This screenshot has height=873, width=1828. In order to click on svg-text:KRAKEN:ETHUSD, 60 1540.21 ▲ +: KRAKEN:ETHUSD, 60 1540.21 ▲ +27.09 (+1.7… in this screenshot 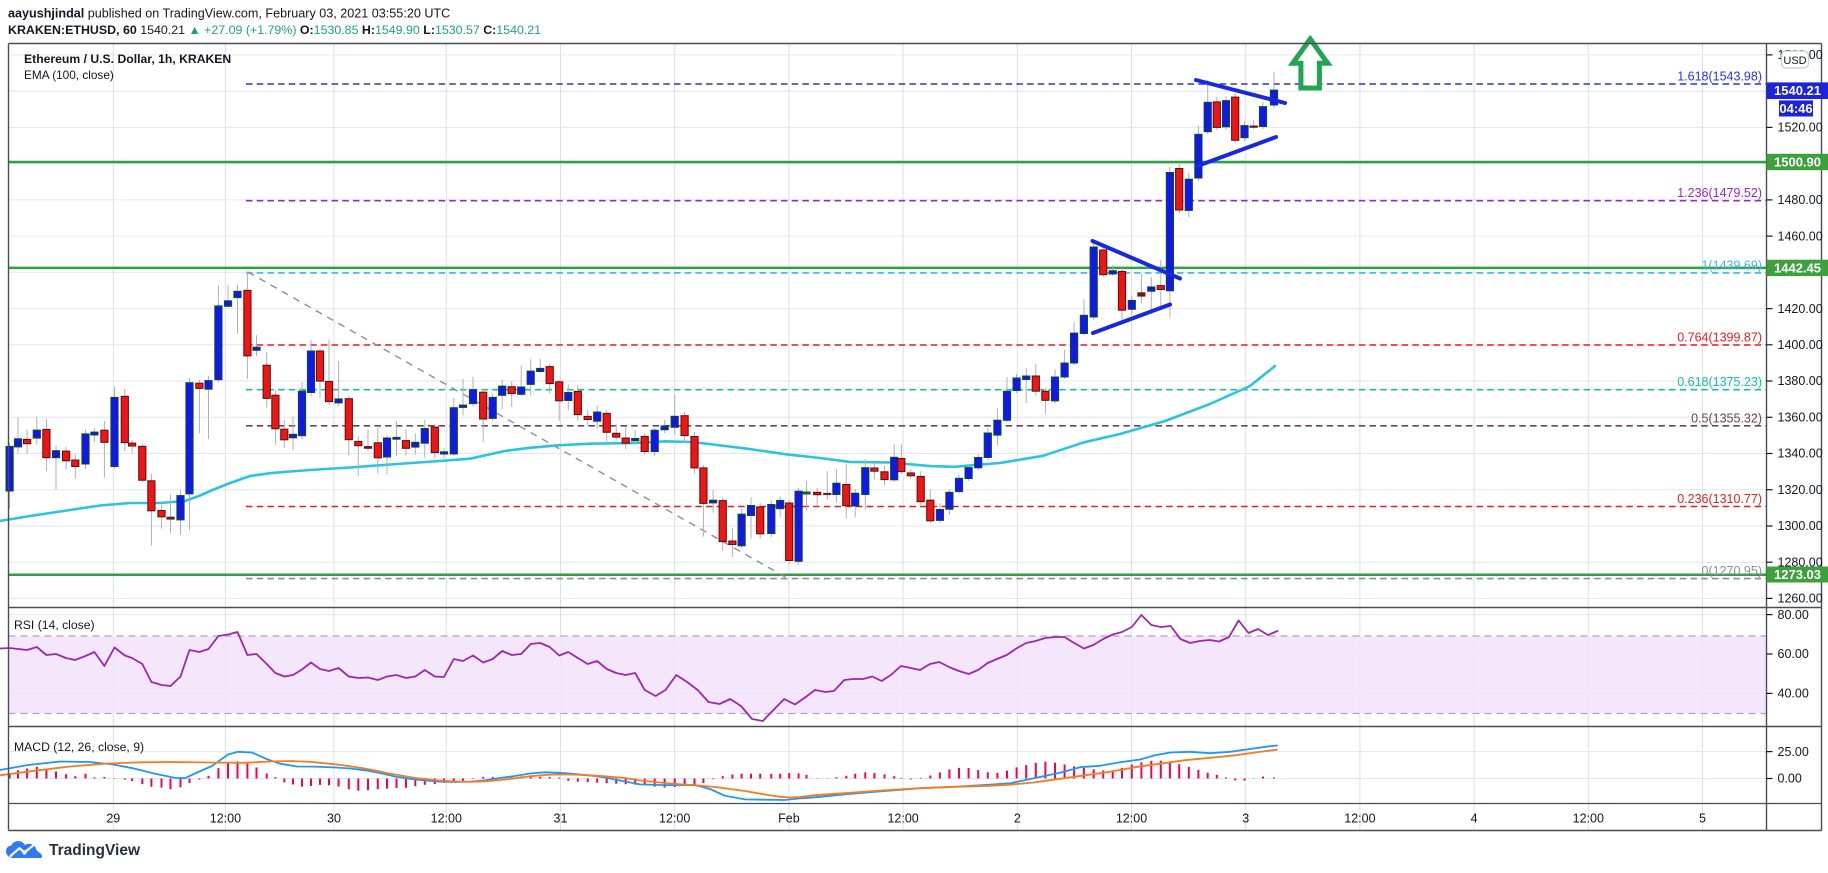, I will do `click(274, 30)`.